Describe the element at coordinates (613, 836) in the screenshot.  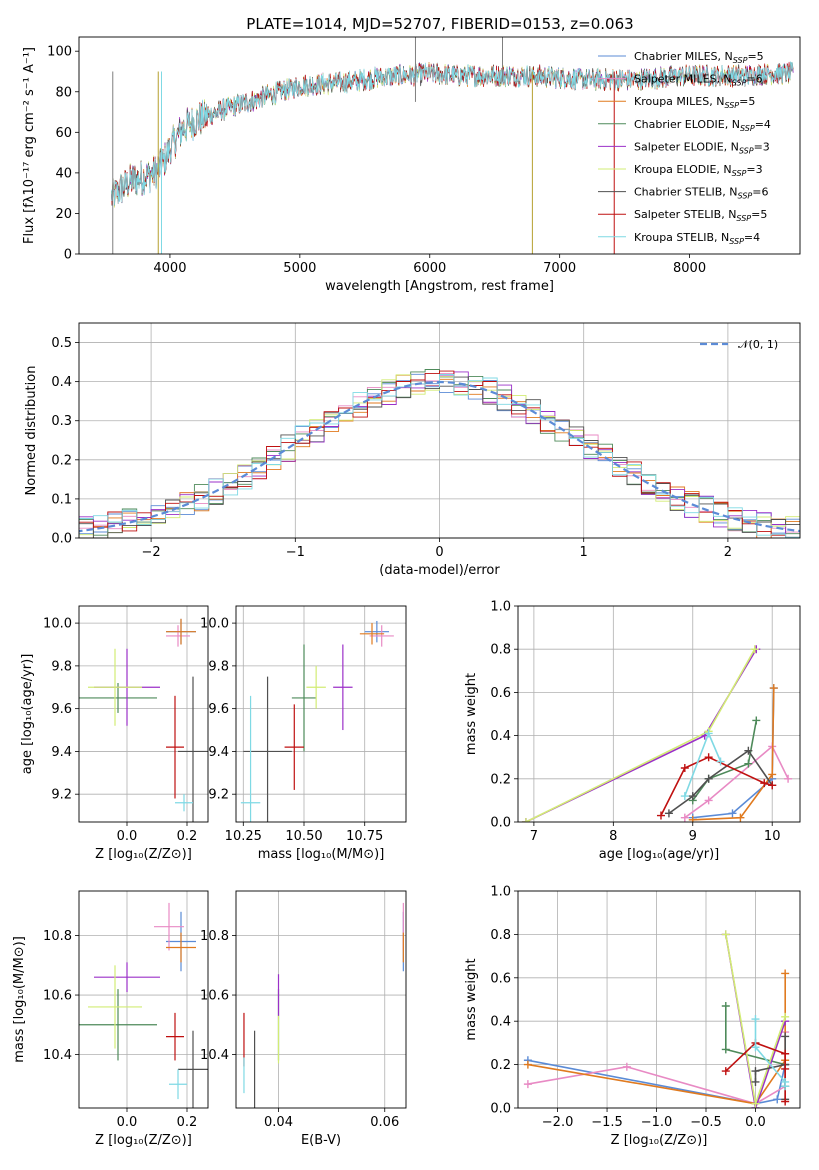
I see `x-tick-label: 8` at that location.